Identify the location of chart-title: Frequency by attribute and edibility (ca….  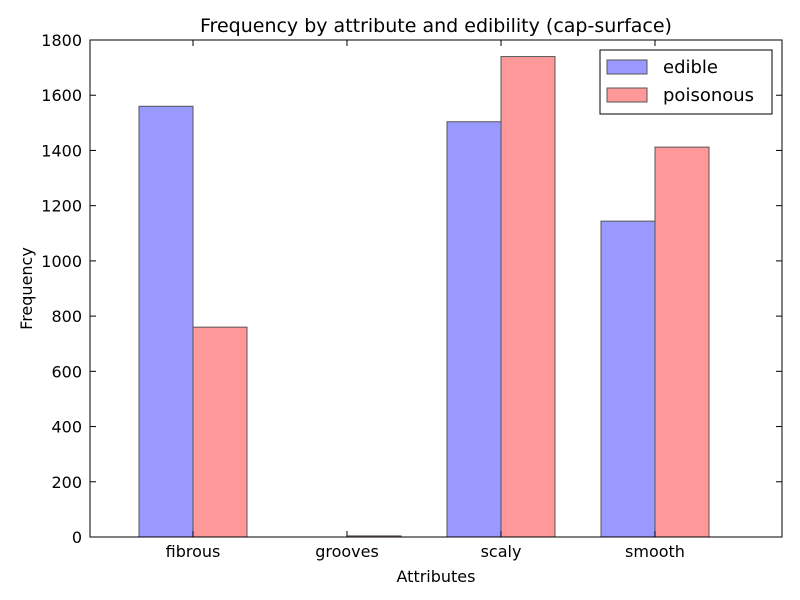
(436, 26).